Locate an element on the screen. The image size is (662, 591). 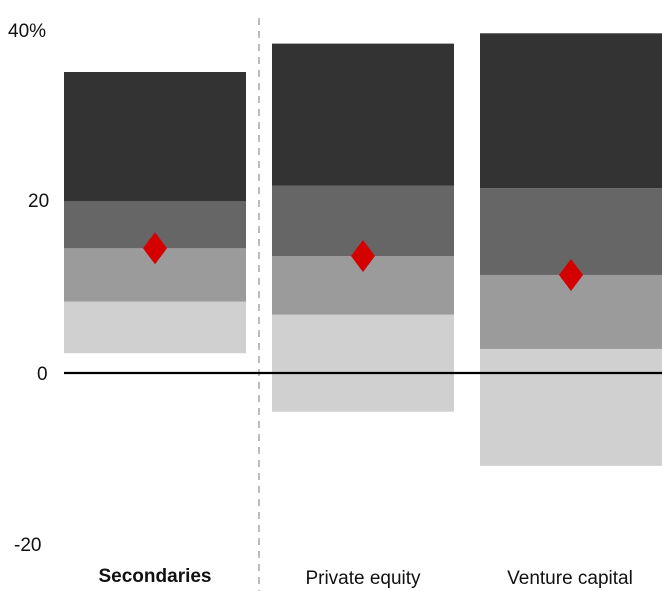
marker-diamond-venture-capital is located at coordinates (571, 274).